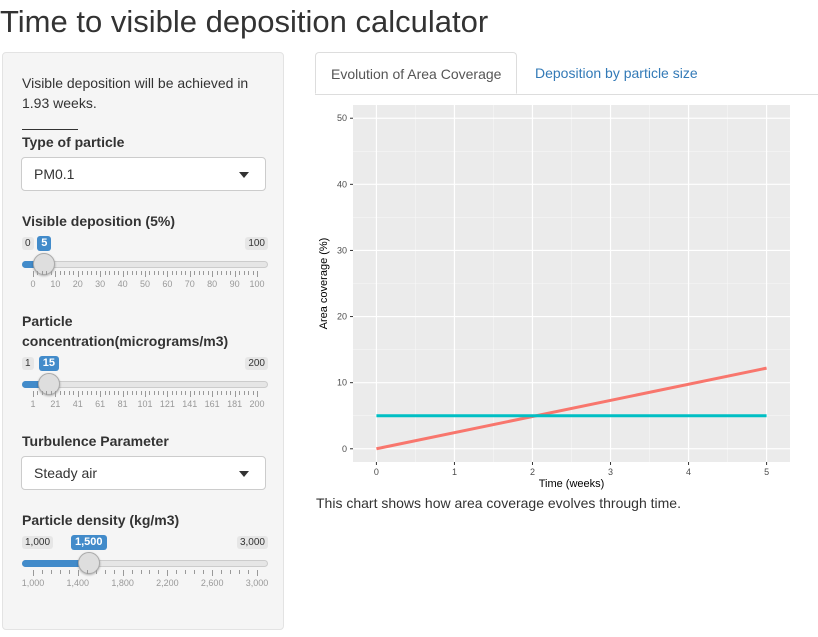  Describe the element at coordinates (44, 243) in the screenshot. I see `slider-value-label: 5` at that location.